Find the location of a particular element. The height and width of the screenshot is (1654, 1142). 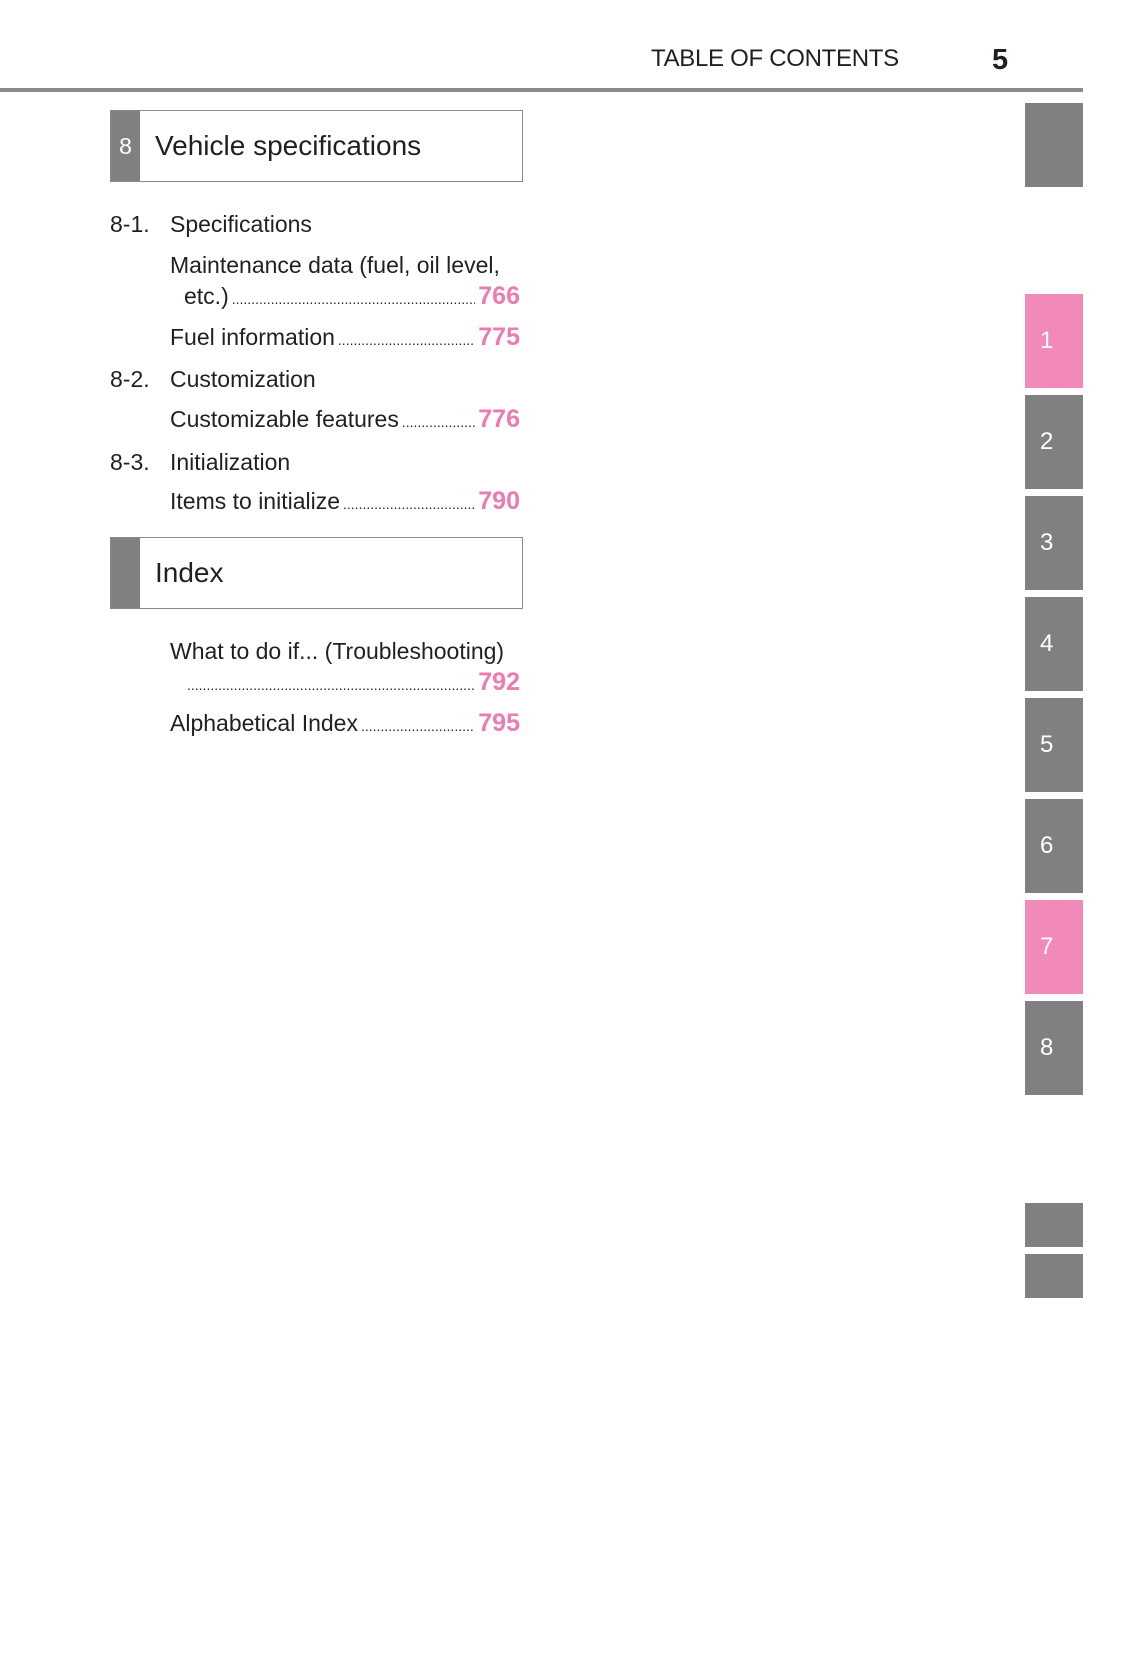

section-heading: 8-3. Initialization is located at coordinates (200, 462).